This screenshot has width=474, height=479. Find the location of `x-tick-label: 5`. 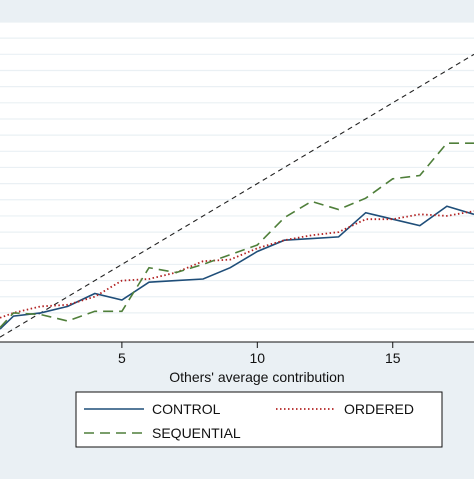

x-tick-label: 5 is located at coordinates (122, 358).